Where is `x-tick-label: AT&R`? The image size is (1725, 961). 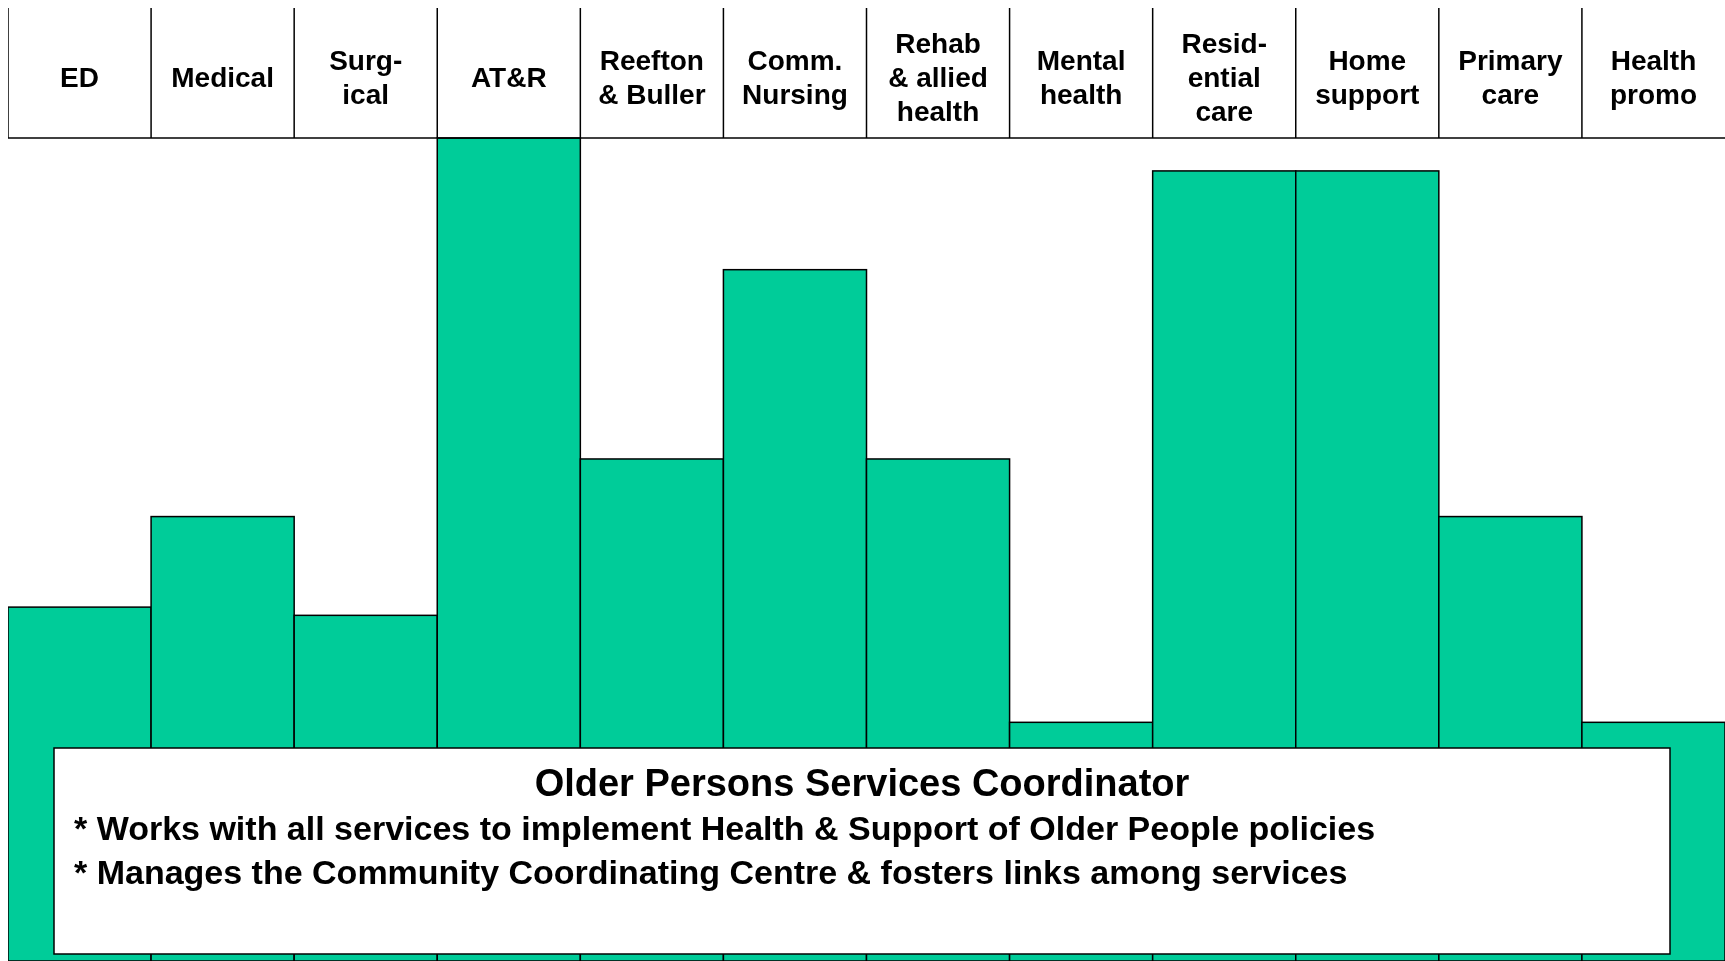 x-tick-label: AT&R is located at coordinates (508, 77).